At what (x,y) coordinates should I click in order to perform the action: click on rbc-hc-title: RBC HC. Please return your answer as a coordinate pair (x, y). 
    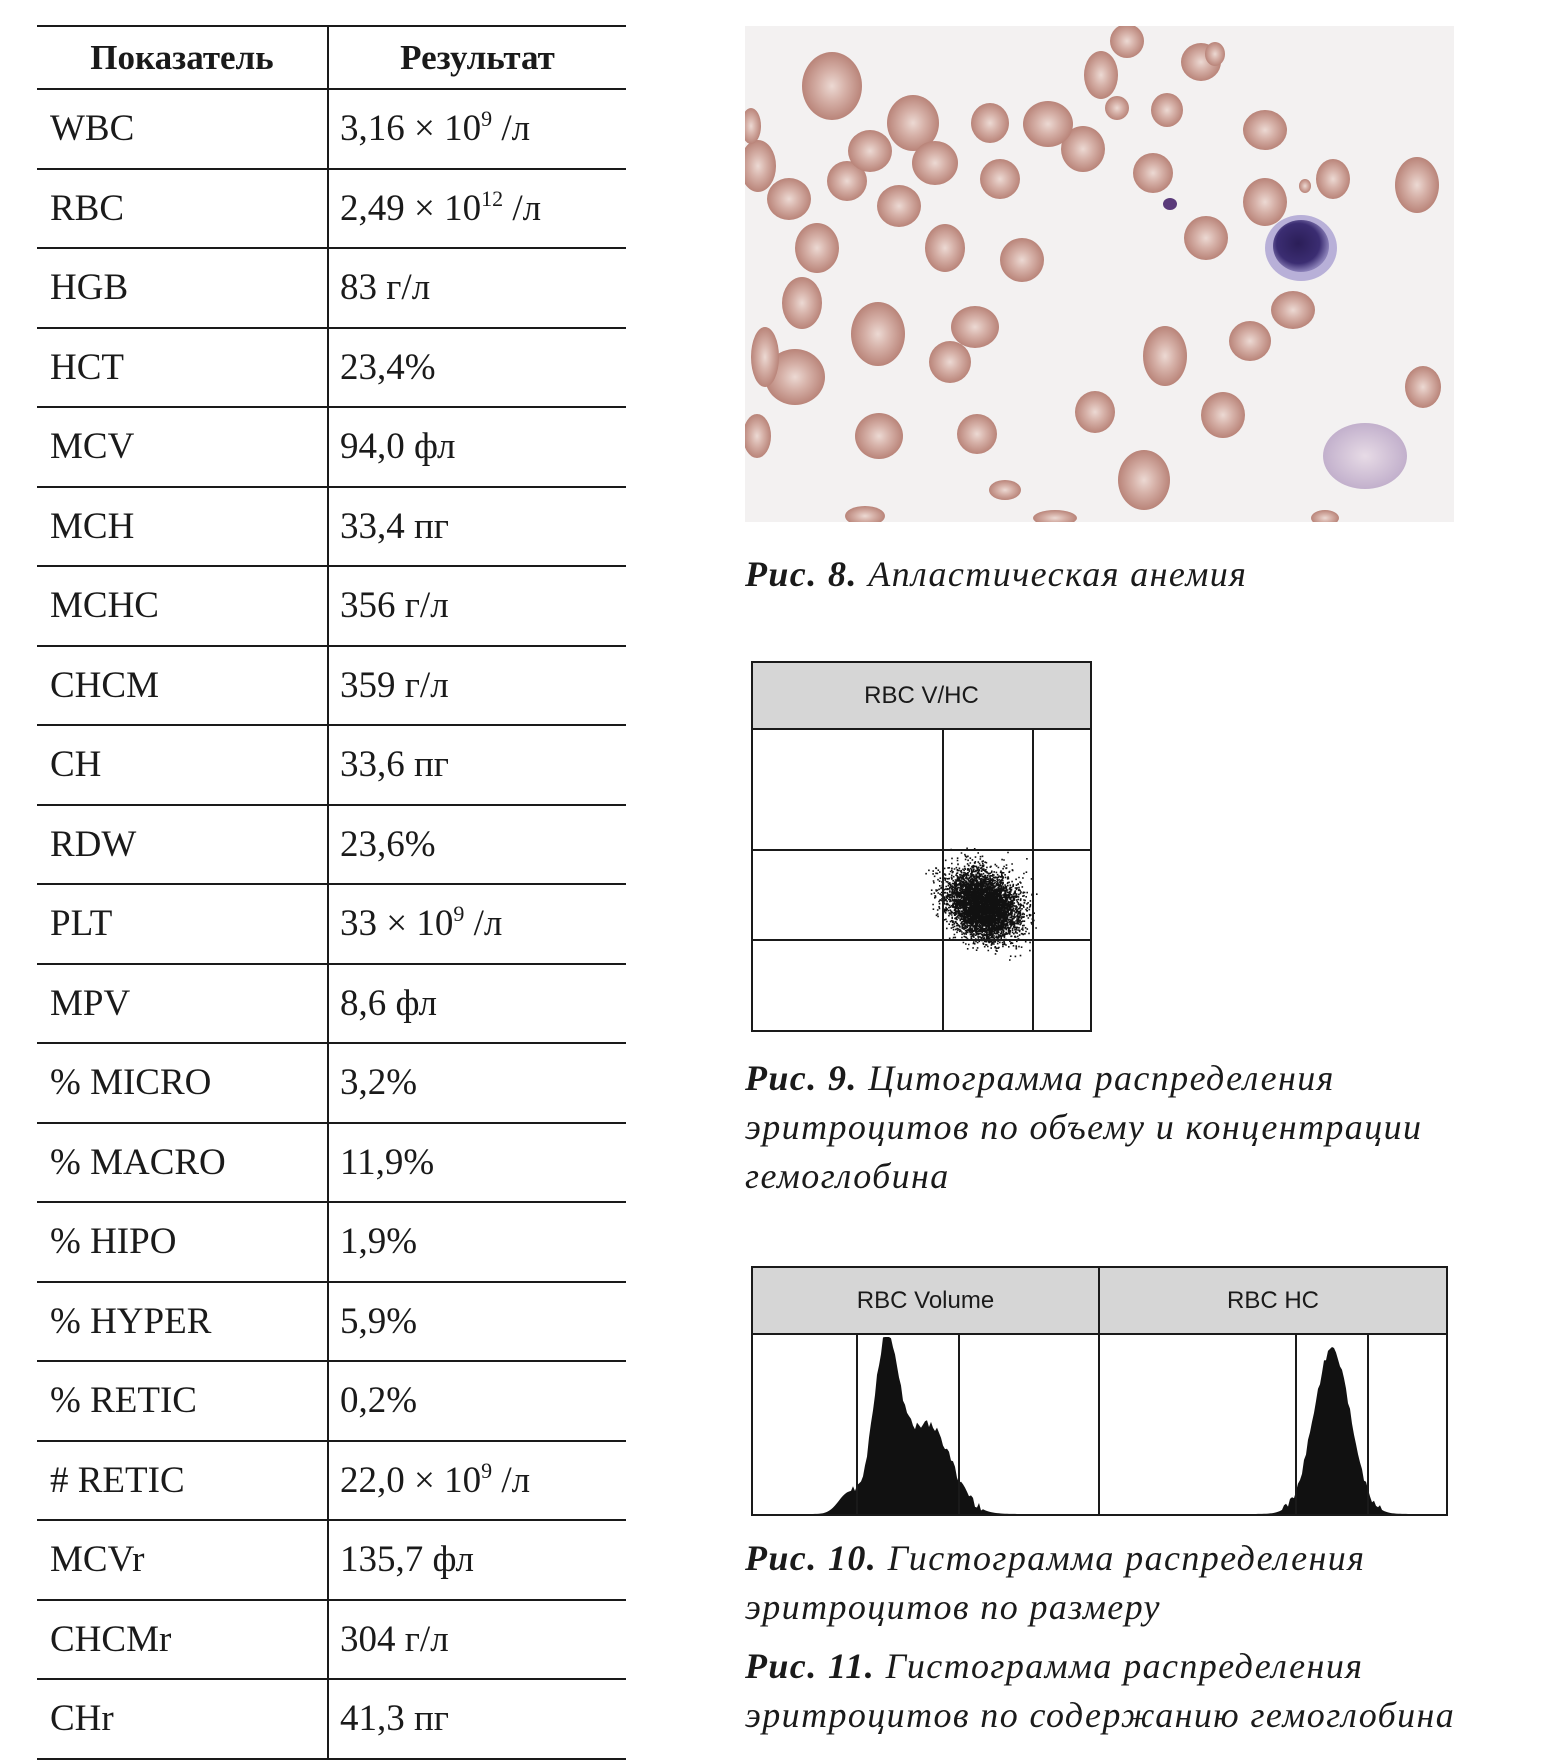
    Looking at the image, I should click on (1273, 1301).